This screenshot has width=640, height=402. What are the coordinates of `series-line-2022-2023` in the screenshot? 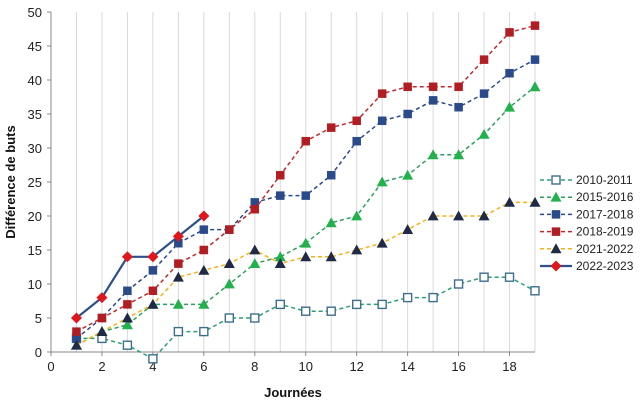 It's located at (140, 267).